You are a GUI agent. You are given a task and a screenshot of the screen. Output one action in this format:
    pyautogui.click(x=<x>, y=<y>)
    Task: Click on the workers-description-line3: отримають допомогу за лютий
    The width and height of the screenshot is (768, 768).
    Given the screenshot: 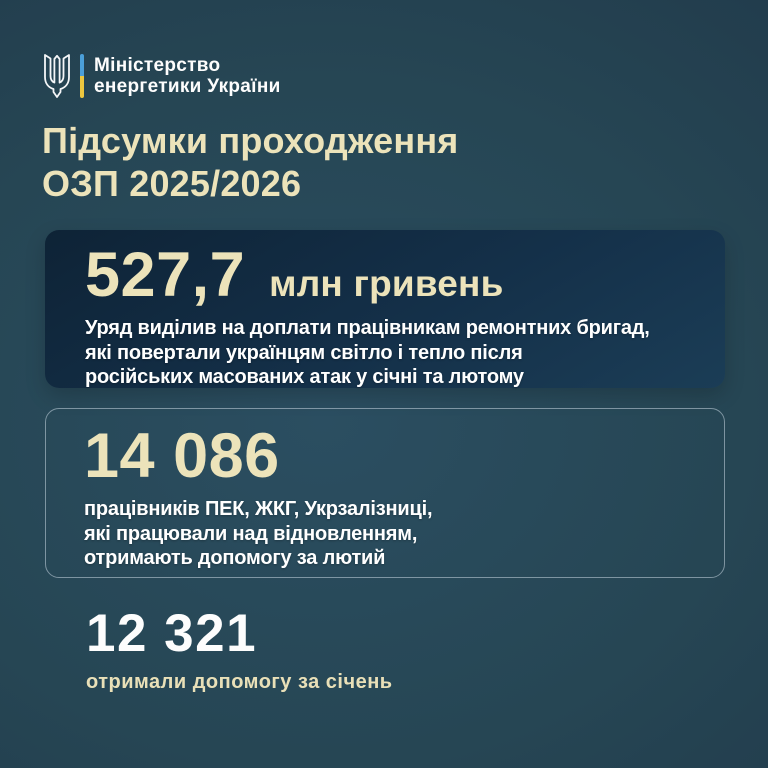 What is the action you would take?
    pyautogui.click(x=235, y=558)
    